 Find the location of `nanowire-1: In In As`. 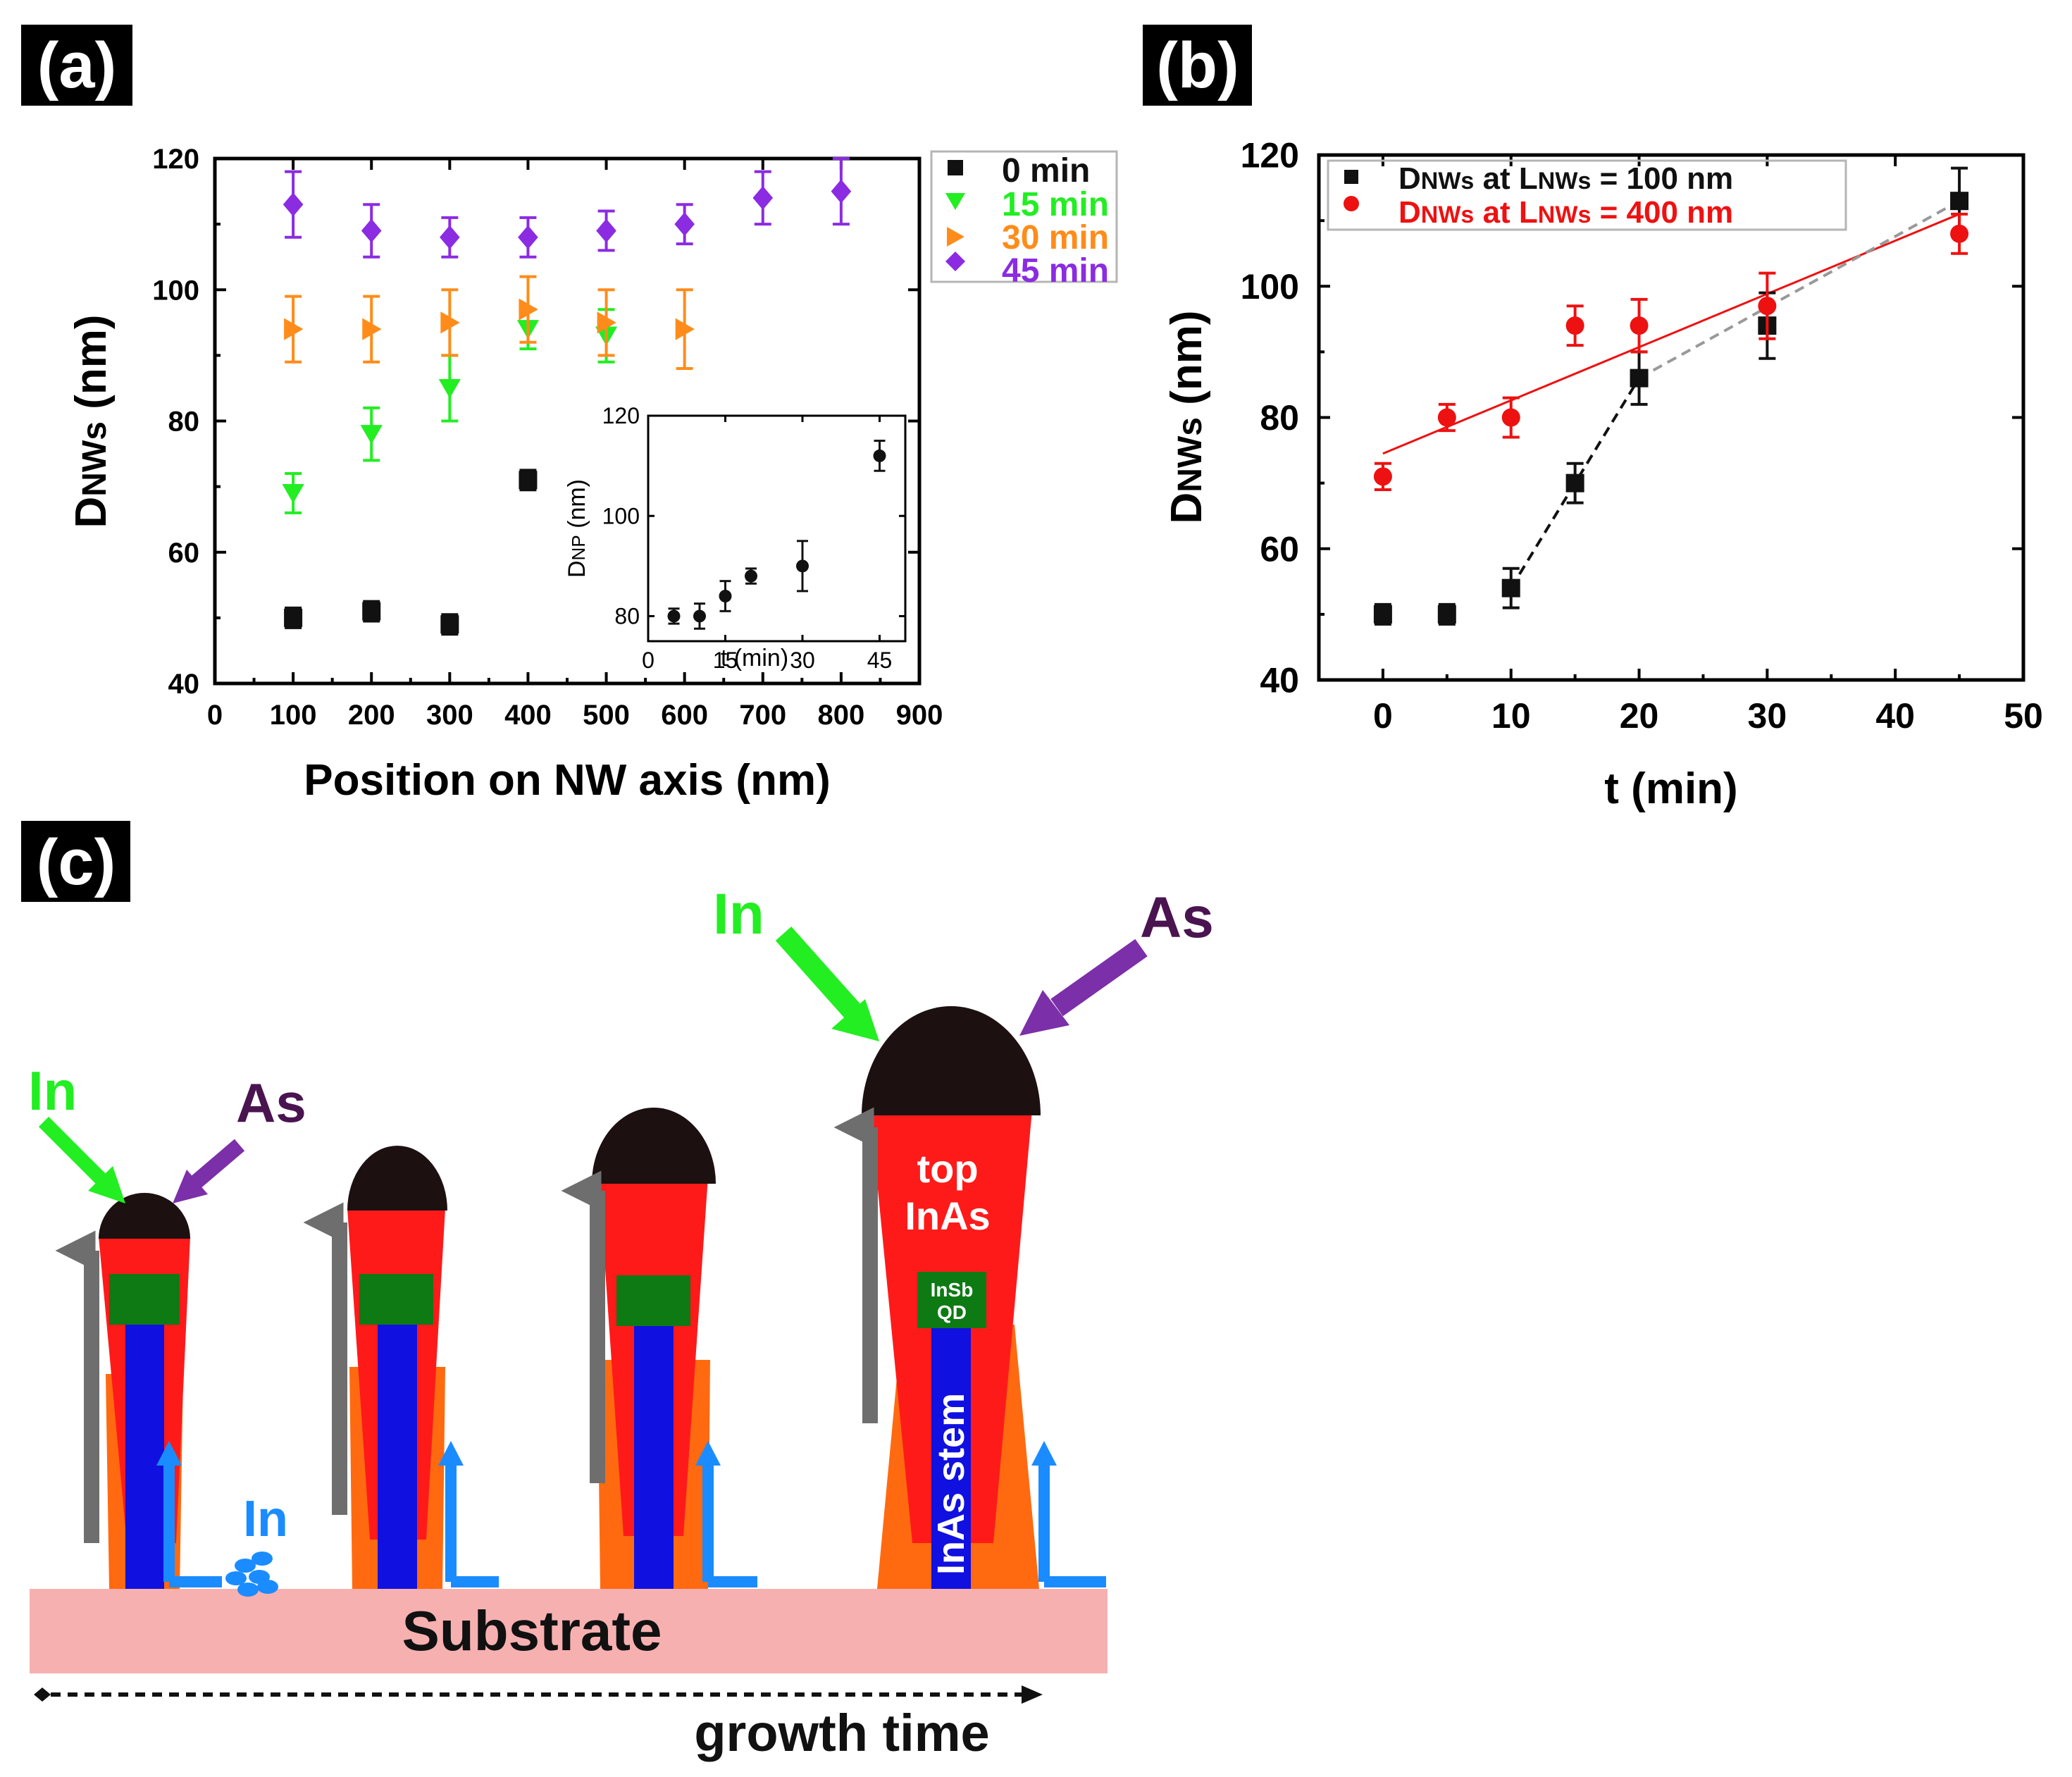

nanowire-1: In In As is located at coordinates (167, 1328).